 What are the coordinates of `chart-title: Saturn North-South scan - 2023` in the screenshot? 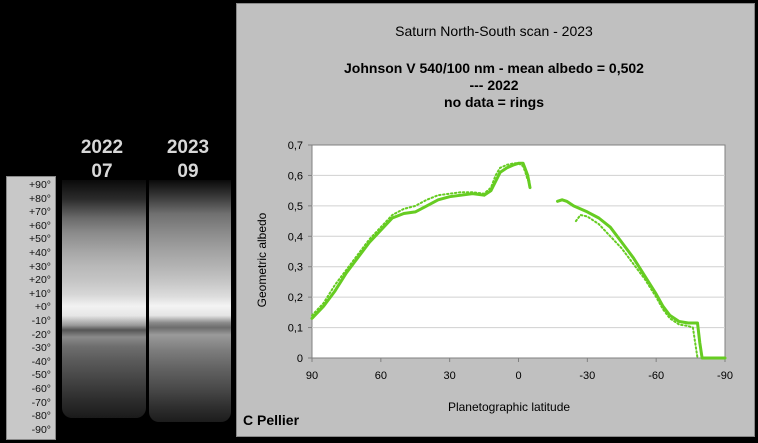 It's located at (494, 31).